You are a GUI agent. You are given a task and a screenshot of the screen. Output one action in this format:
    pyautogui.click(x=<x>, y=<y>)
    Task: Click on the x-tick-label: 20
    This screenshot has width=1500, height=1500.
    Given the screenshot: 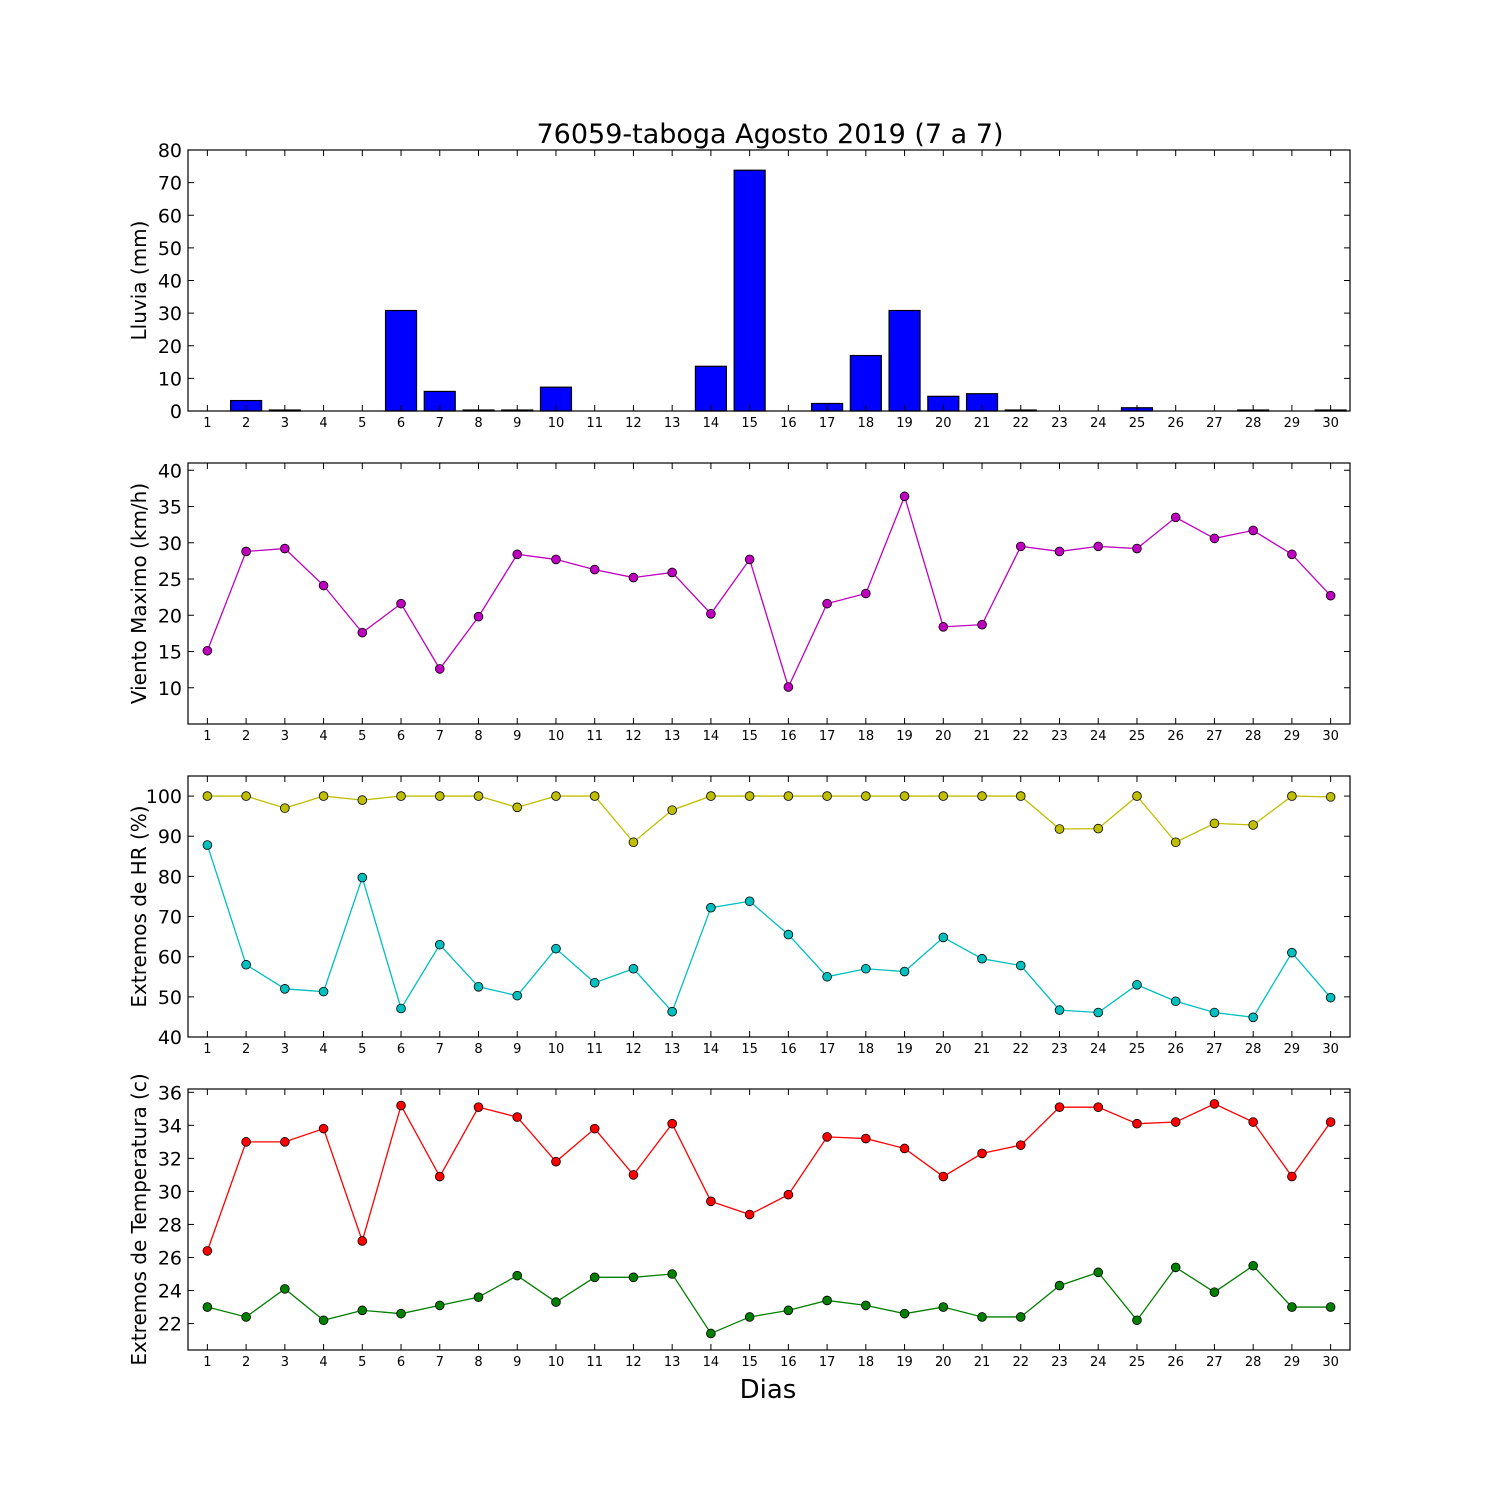 What is the action you would take?
    pyautogui.click(x=943, y=423)
    